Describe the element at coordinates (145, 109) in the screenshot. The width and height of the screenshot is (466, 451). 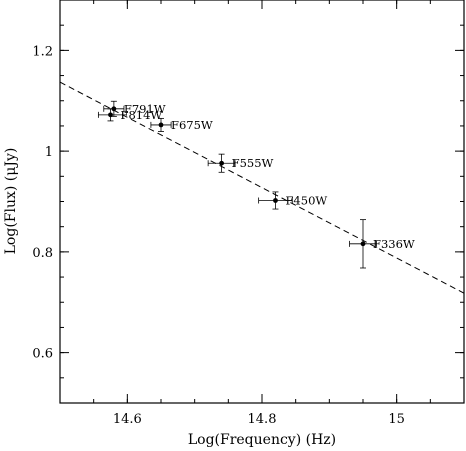
I see `point-label: F791W` at that location.